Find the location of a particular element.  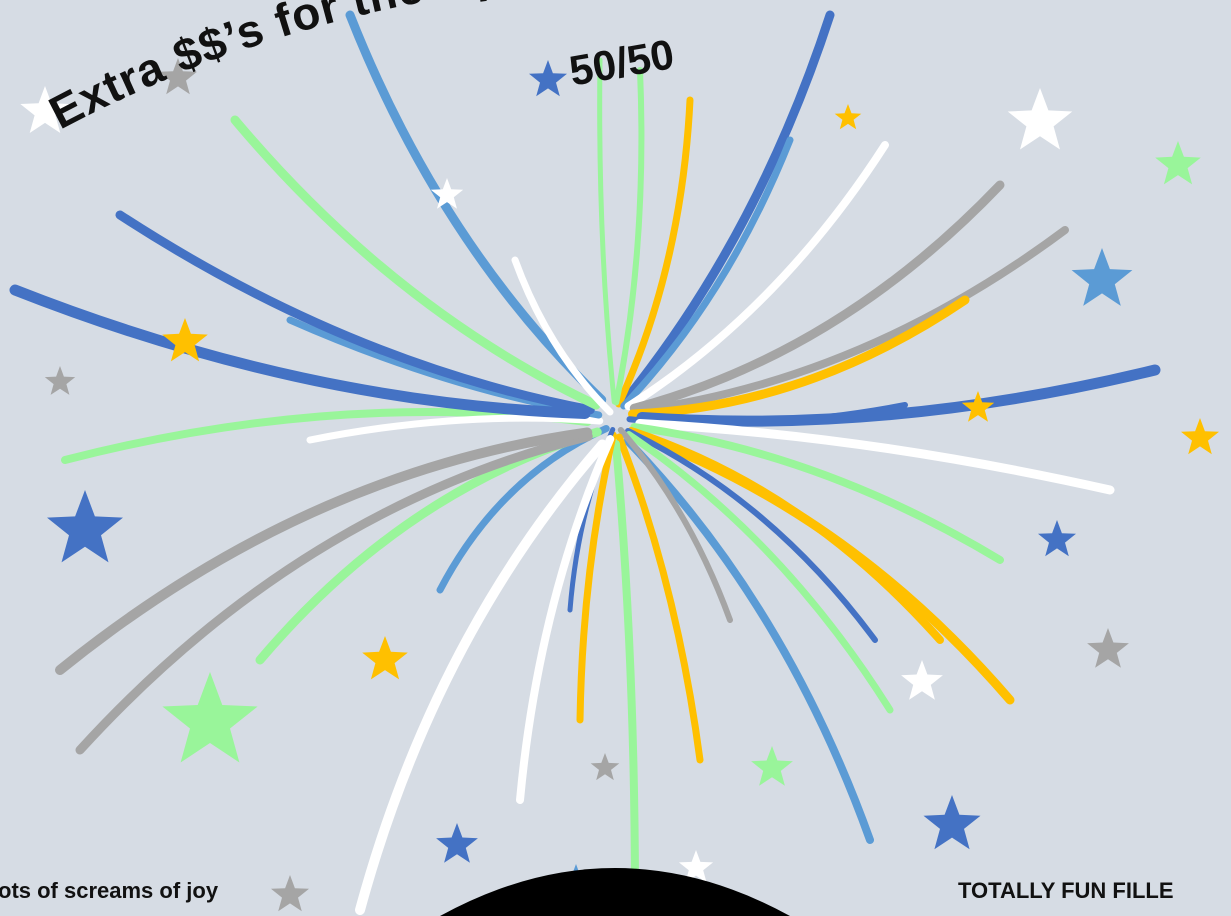

caption-right: TOTALLY FUN FILLE is located at coordinates (1066, 890).